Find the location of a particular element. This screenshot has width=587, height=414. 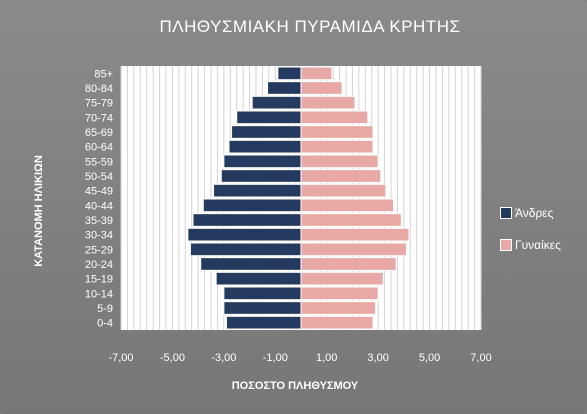

y-tick-label: 80-84 is located at coordinates (99, 89).